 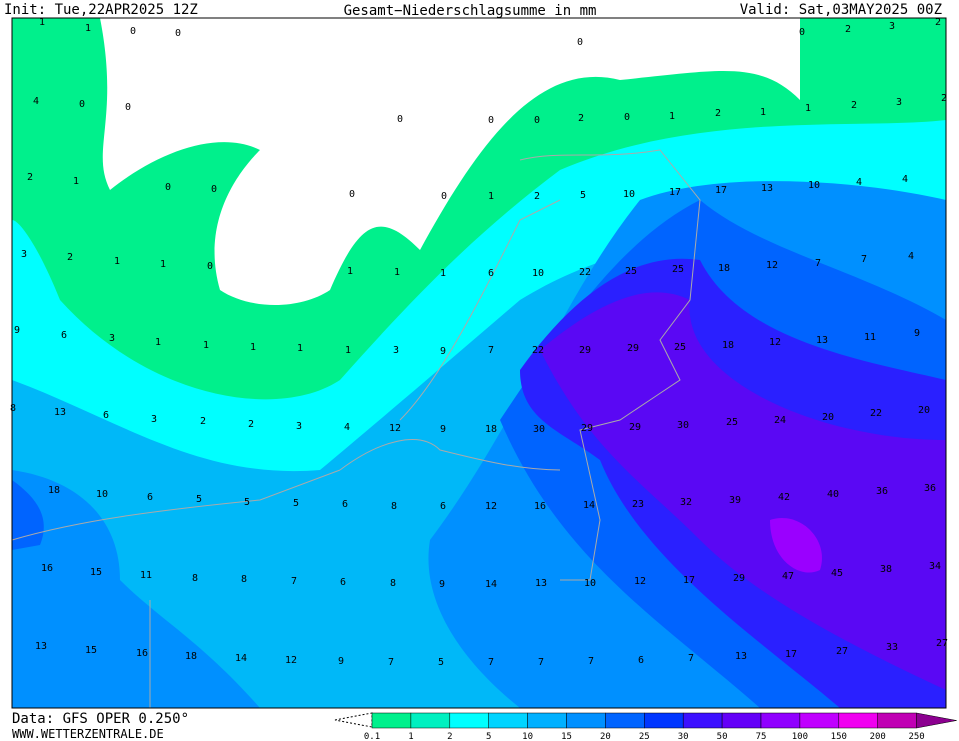 What do you see at coordinates (870, 337) in the screenshot?
I see `grid-value: 11` at bounding box center [870, 337].